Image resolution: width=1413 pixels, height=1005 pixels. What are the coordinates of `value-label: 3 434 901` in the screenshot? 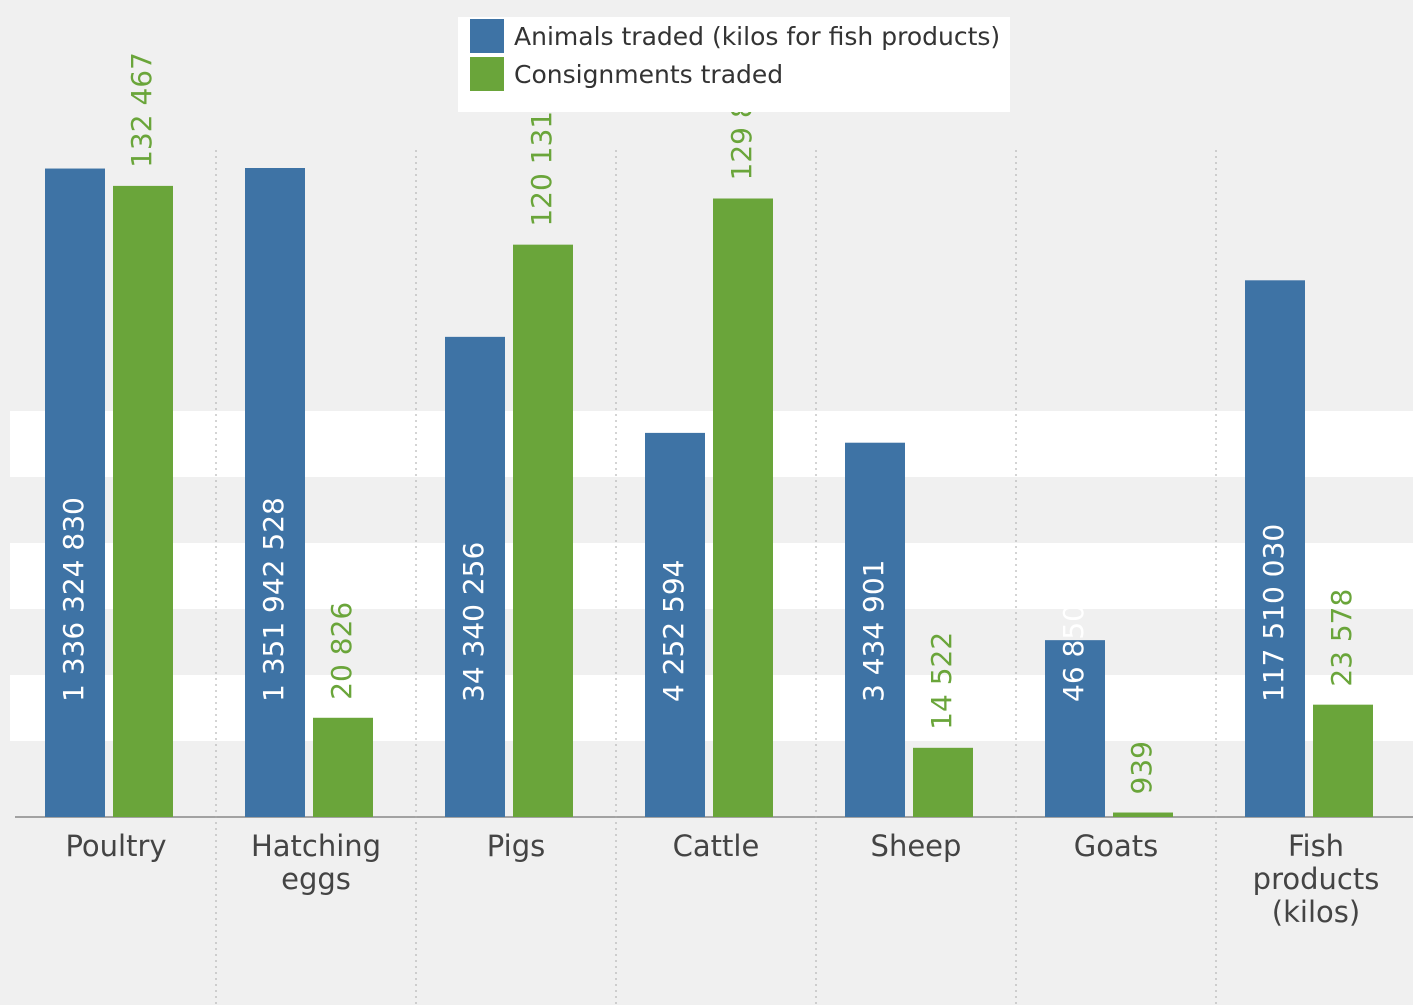 It's located at (873, 630).